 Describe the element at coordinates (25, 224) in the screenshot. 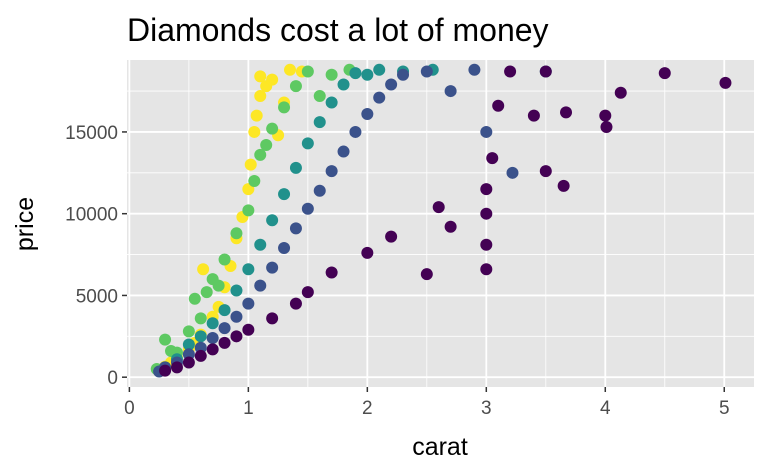

I see `y-axis-label: price` at that location.